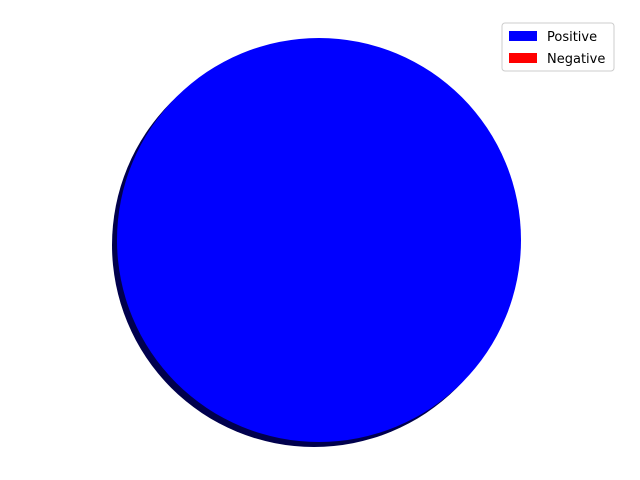 This screenshot has height=480, width=640. What do you see at coordinates (576, 59) in the screenshot?
I see `legend-label-negative: Negative` at bounding box center [576, 59].